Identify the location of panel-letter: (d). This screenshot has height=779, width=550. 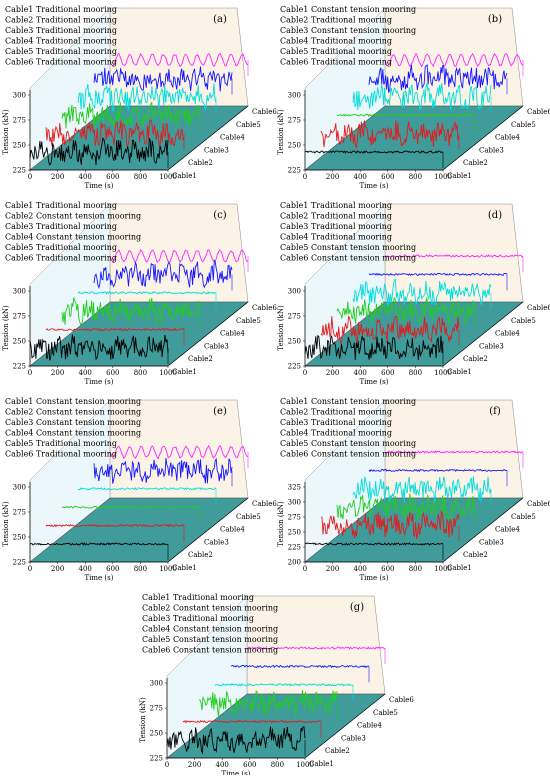
(495, 215).